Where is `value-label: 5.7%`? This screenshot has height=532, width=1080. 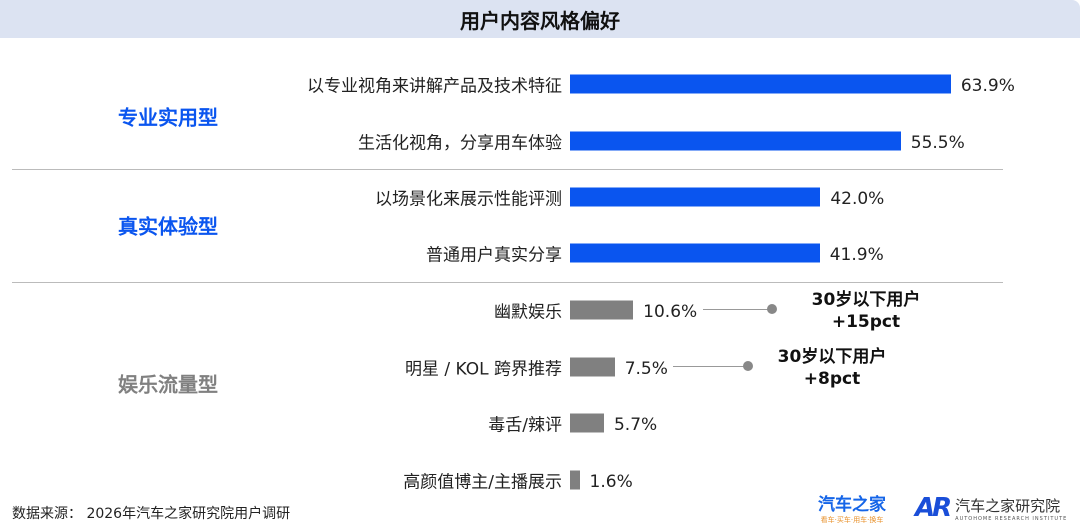 value-label: 5.7% is located at coordinates (635, 425).